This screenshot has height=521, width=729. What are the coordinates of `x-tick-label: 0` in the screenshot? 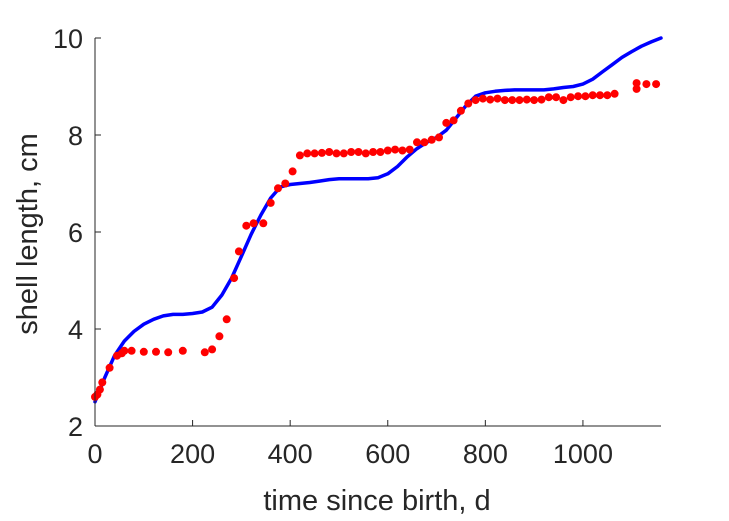 It's located at (94, 454).